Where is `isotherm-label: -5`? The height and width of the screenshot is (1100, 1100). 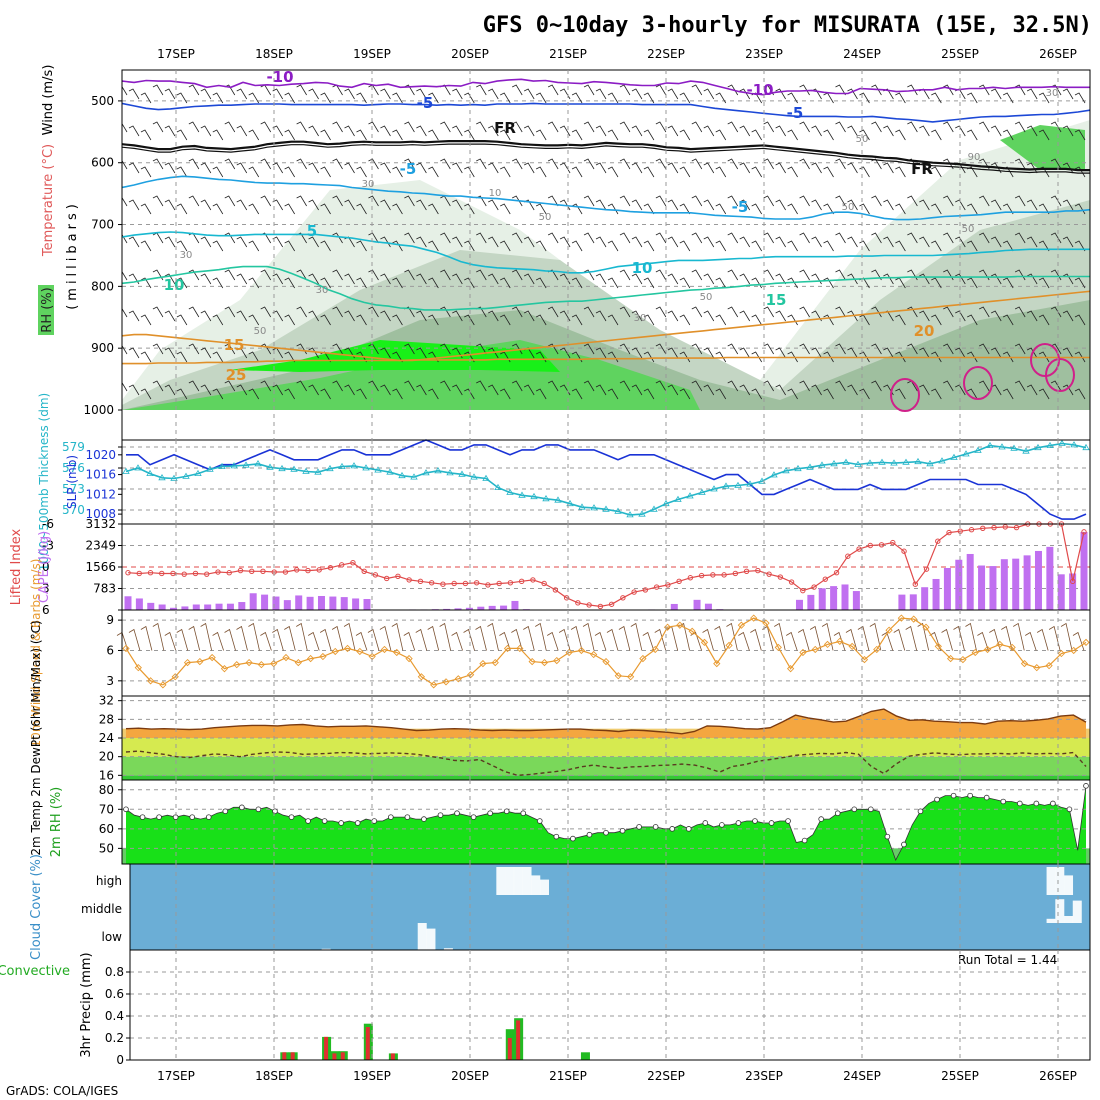
isotherm-label: -5 is located at coordinates (740, 207).